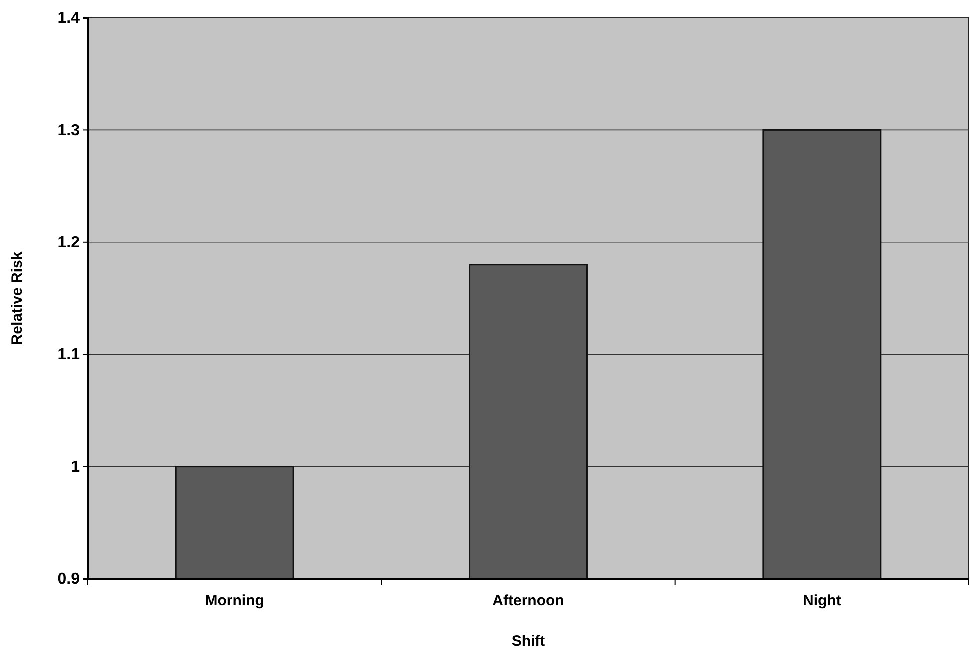  I want to click on x-tick-label: Afternoon, so click(528, 601).